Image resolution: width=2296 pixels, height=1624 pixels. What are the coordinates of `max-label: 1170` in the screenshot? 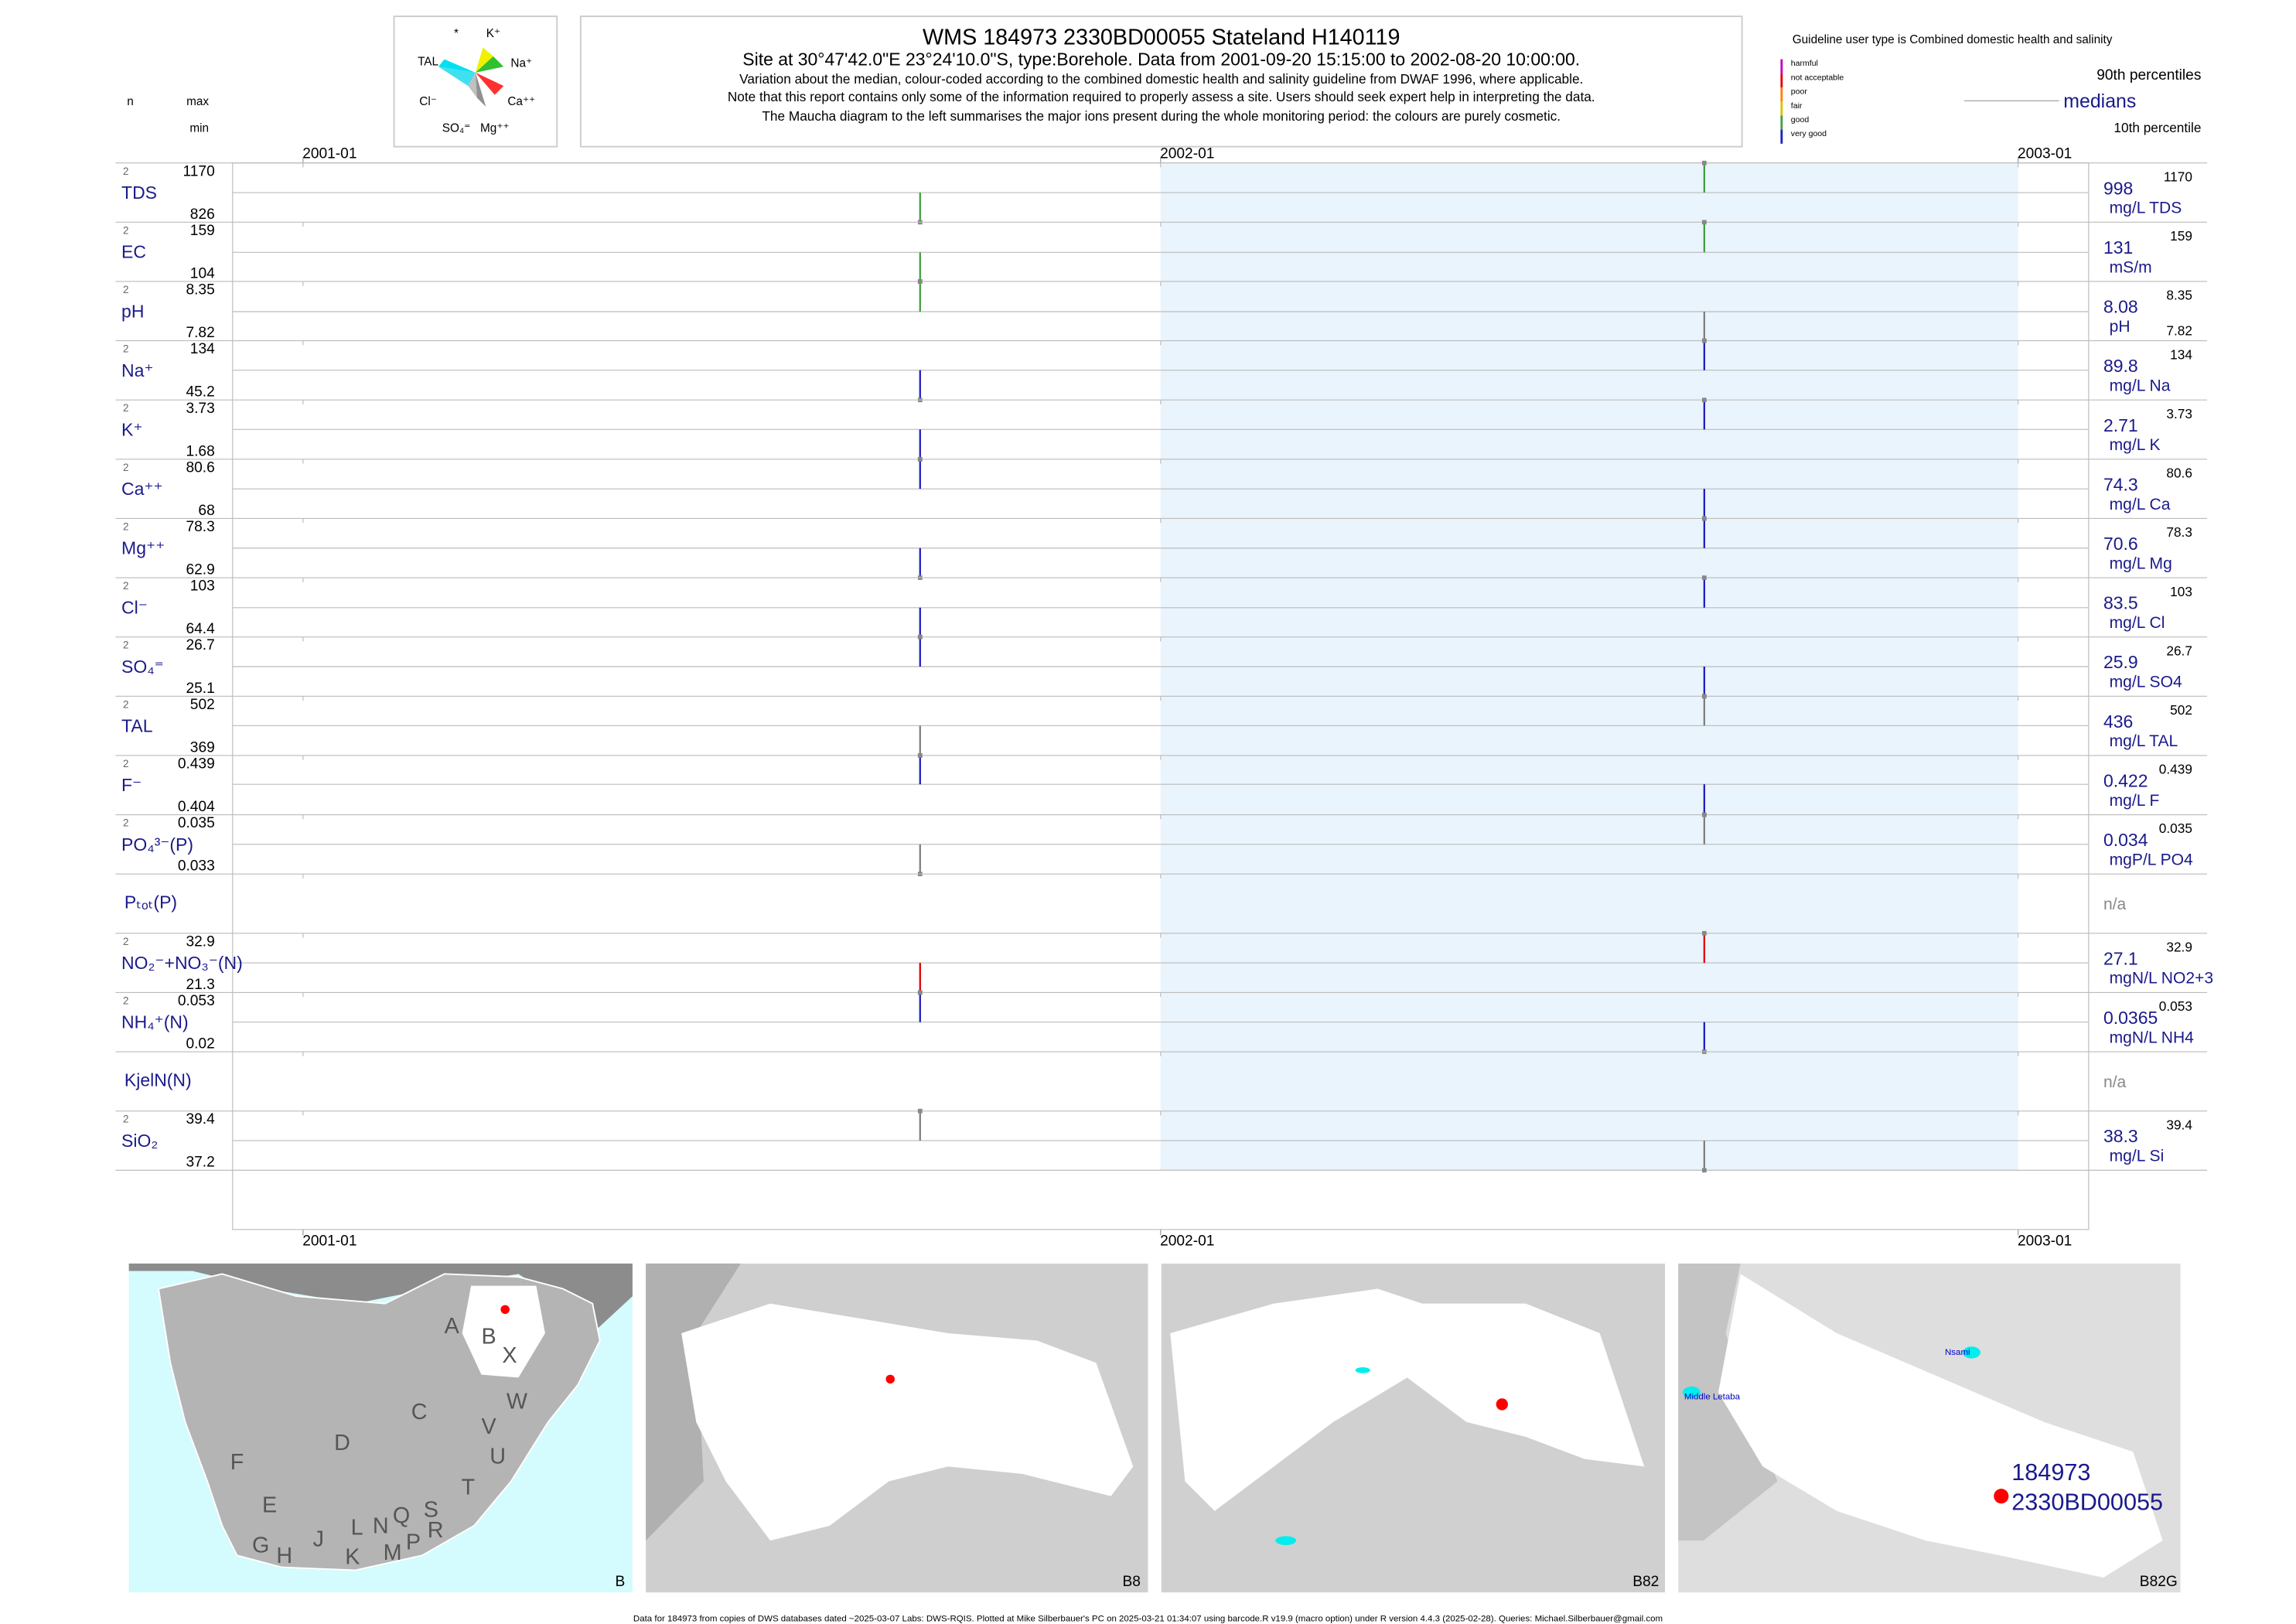 It's located at (199, 171).